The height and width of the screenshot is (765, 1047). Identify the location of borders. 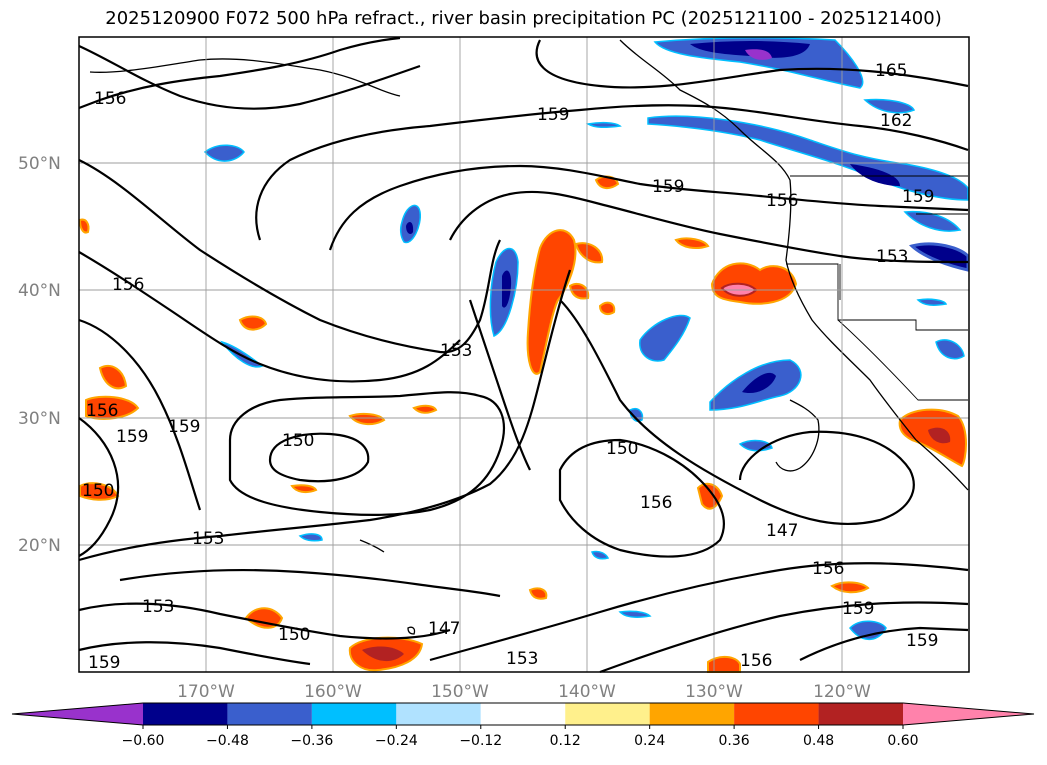
(877, 288).